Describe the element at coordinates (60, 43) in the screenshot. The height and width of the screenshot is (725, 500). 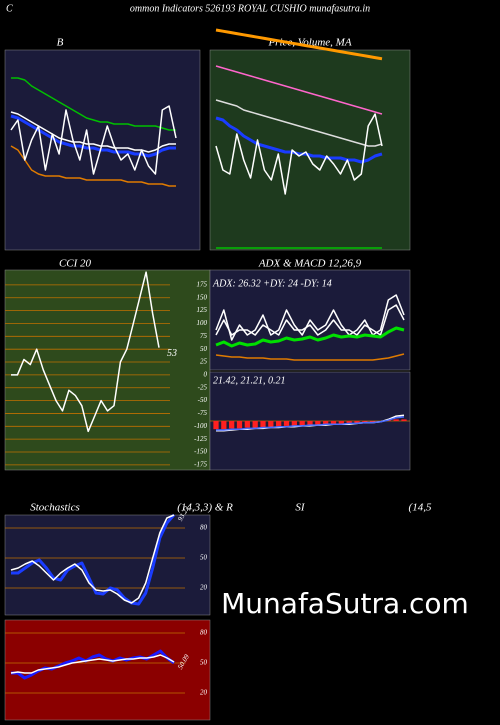
I see `panel-title: B` at that location.